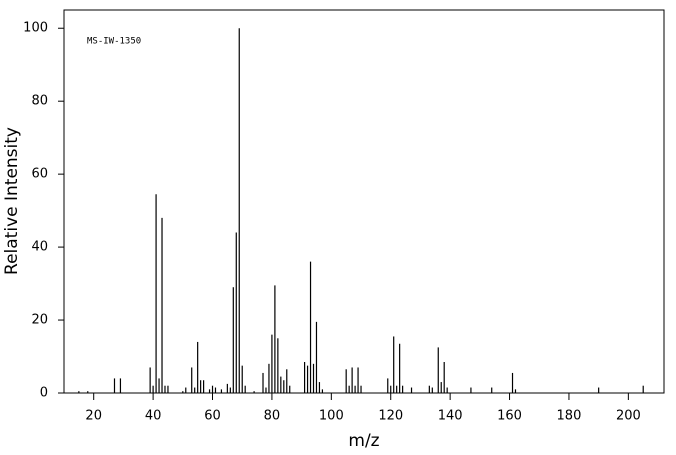 This screenshot has height=455, width=676. What do you see at coordinates (212, 416) in the screenshot?
I see `x-tick-label: 60` at bounding box center [212, 416].